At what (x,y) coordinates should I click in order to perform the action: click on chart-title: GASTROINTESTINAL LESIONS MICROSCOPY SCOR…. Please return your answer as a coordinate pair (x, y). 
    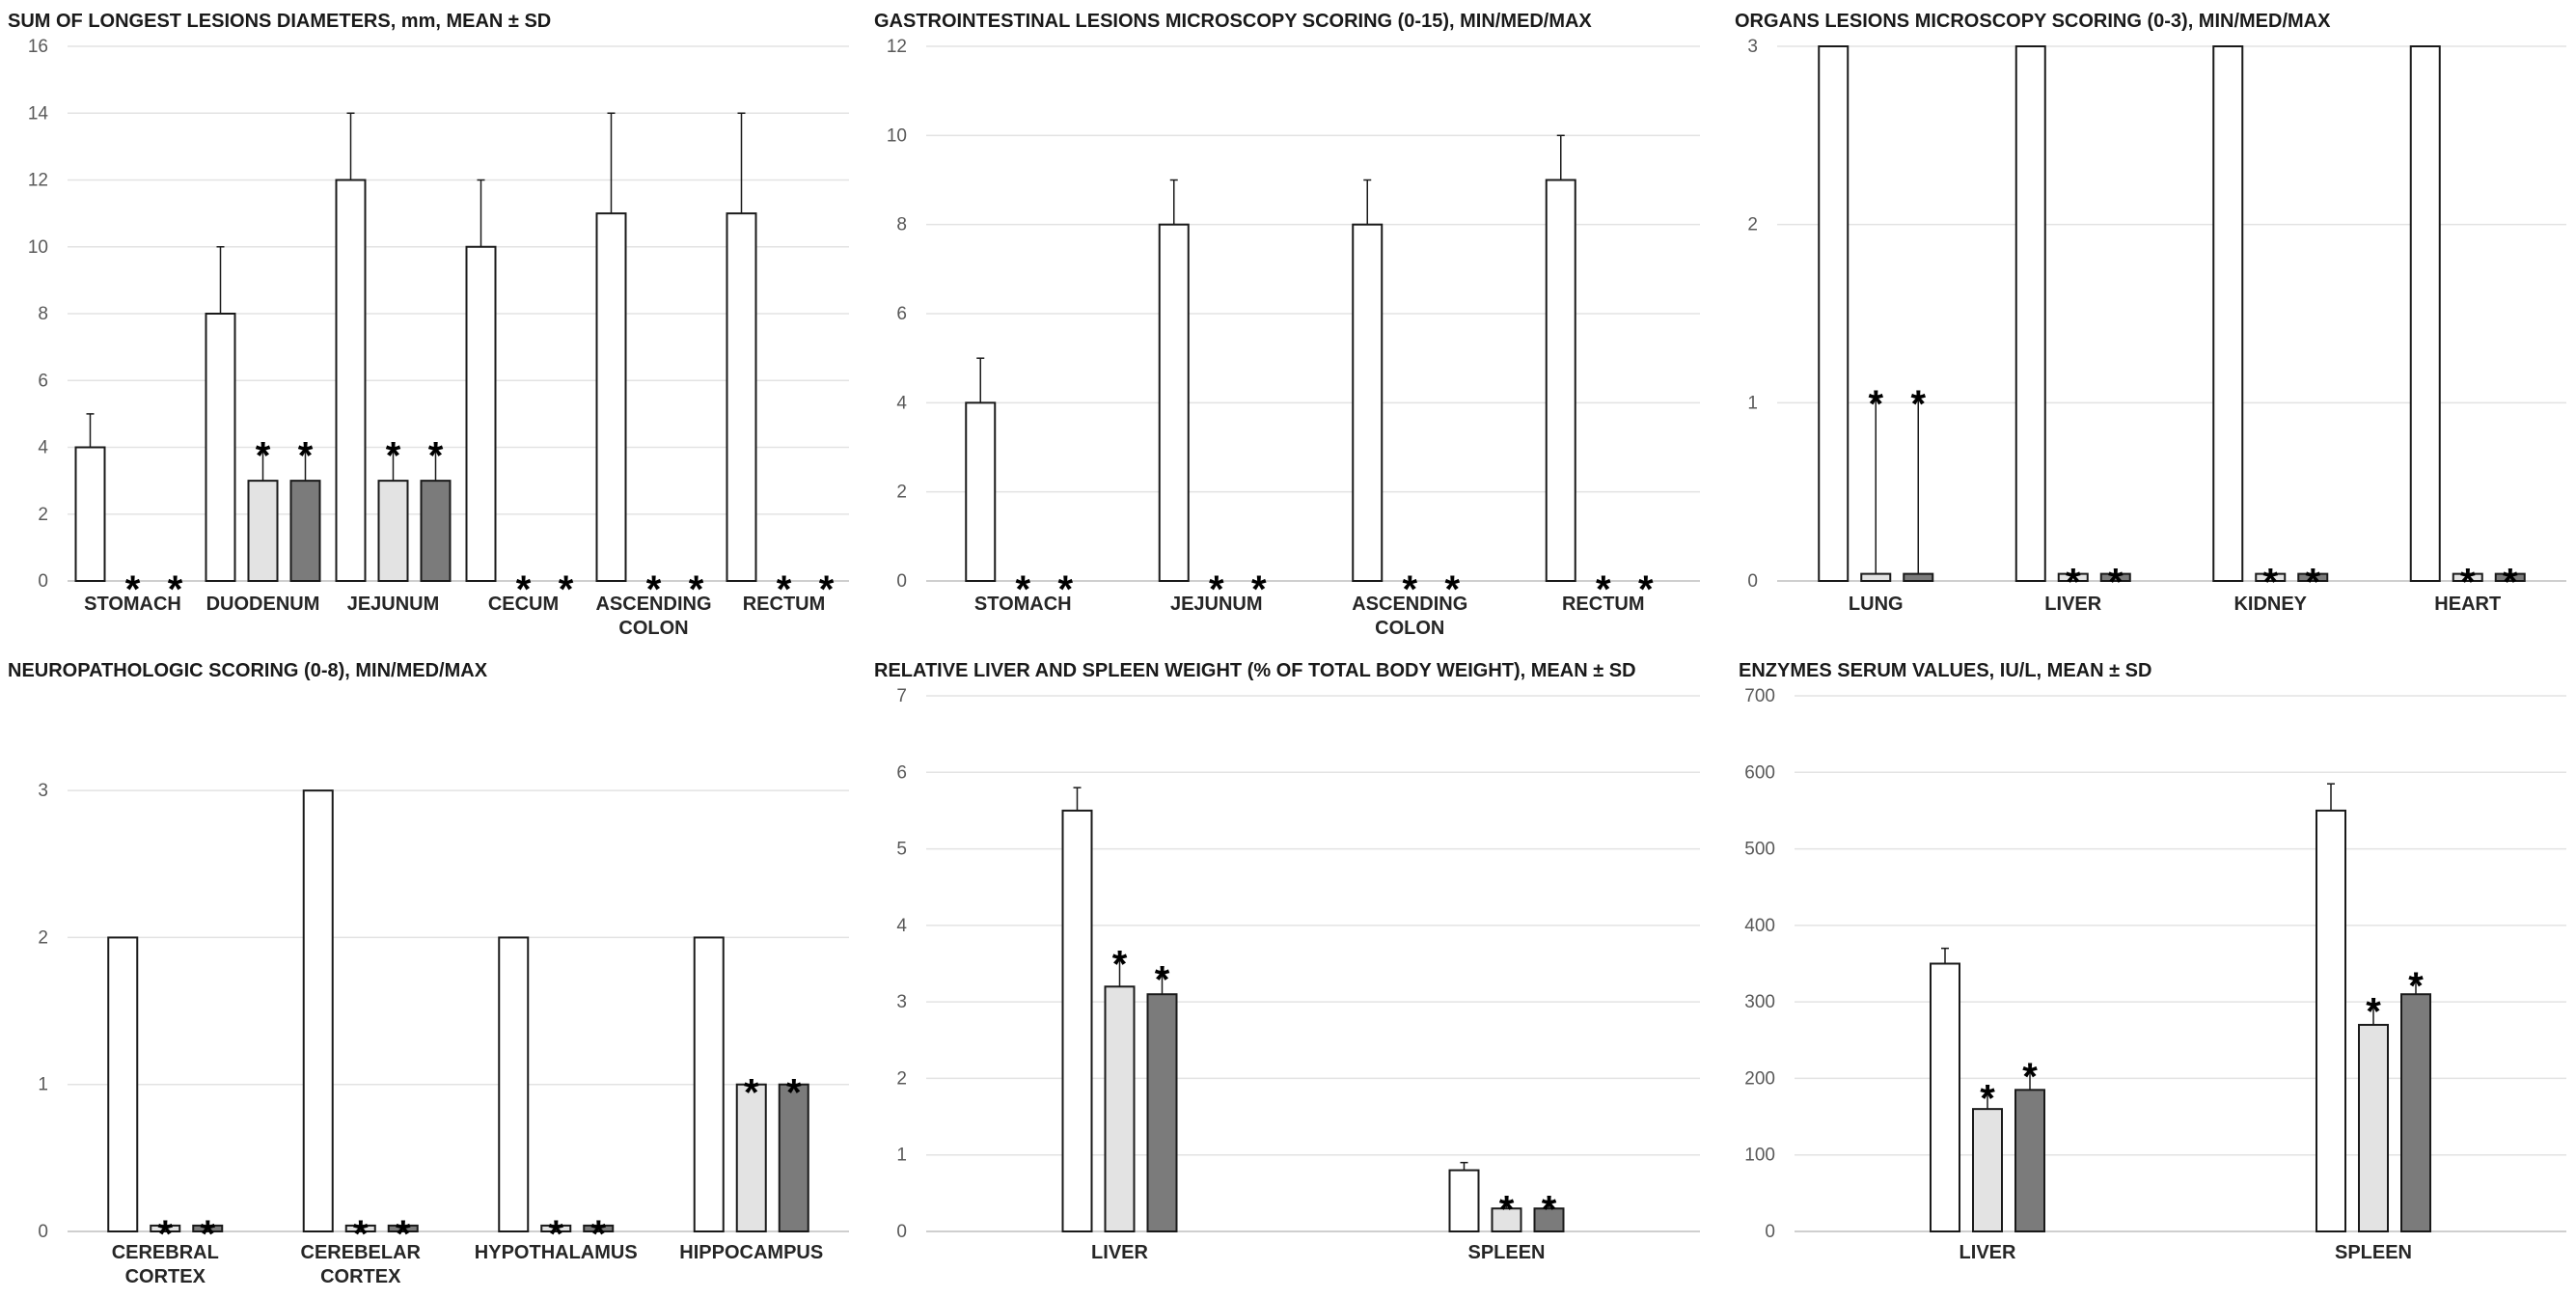
    Looking at the image, I should click on (1233, 21).